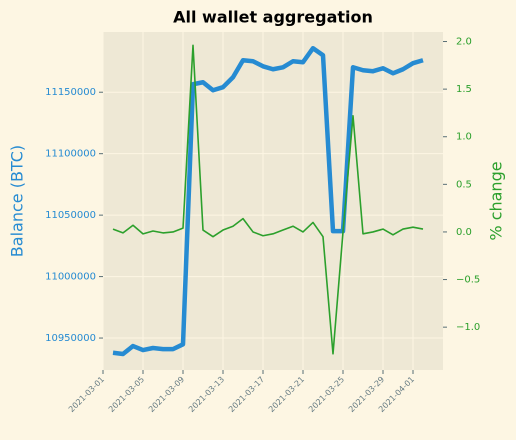  What do you see at coordinates (70, 338) in the screenshot?
I see `y-tick-label: 10950000` at bounding box center [70, 338].